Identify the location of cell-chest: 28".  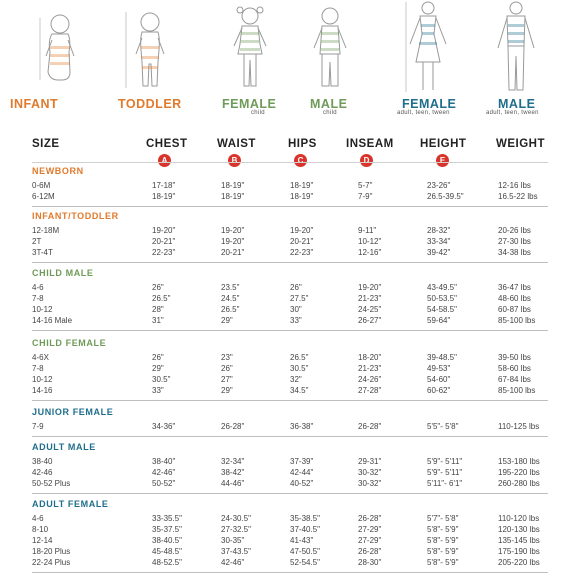
(158, 309).